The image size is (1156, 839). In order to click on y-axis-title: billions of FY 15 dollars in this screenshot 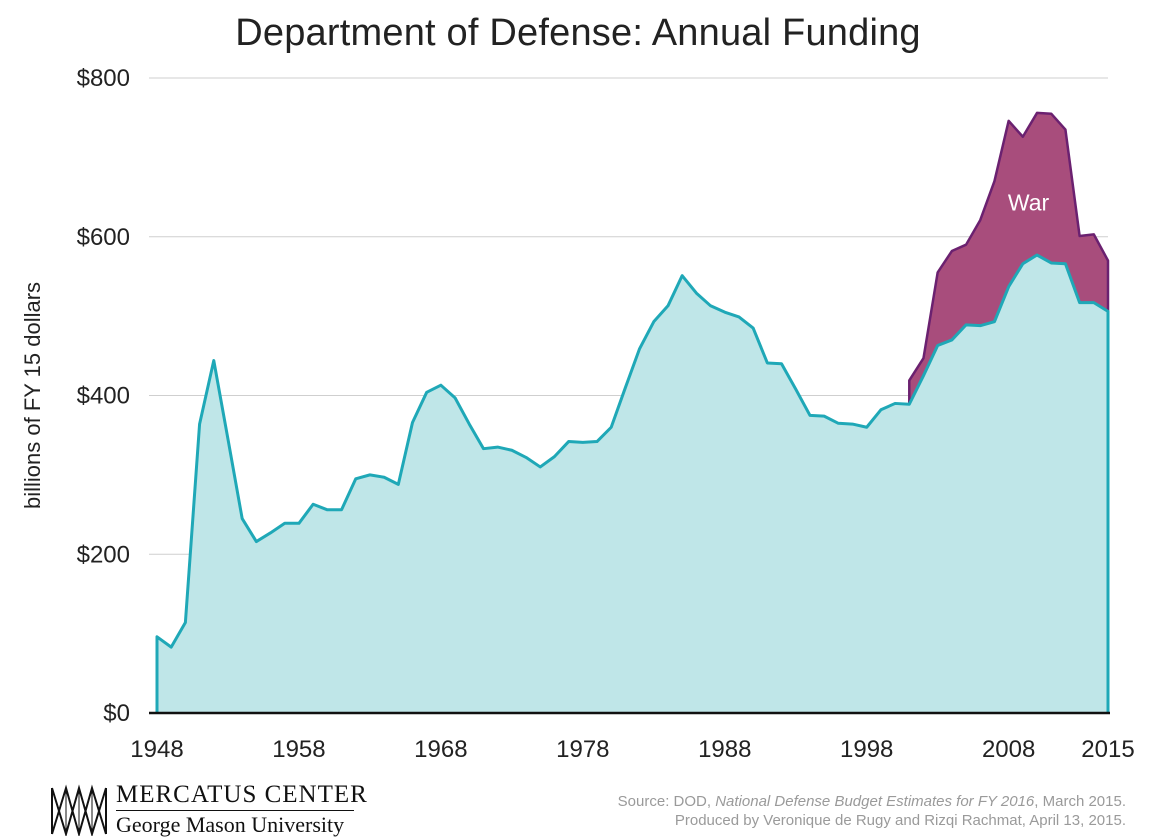, I will do `click(32, 395)`.